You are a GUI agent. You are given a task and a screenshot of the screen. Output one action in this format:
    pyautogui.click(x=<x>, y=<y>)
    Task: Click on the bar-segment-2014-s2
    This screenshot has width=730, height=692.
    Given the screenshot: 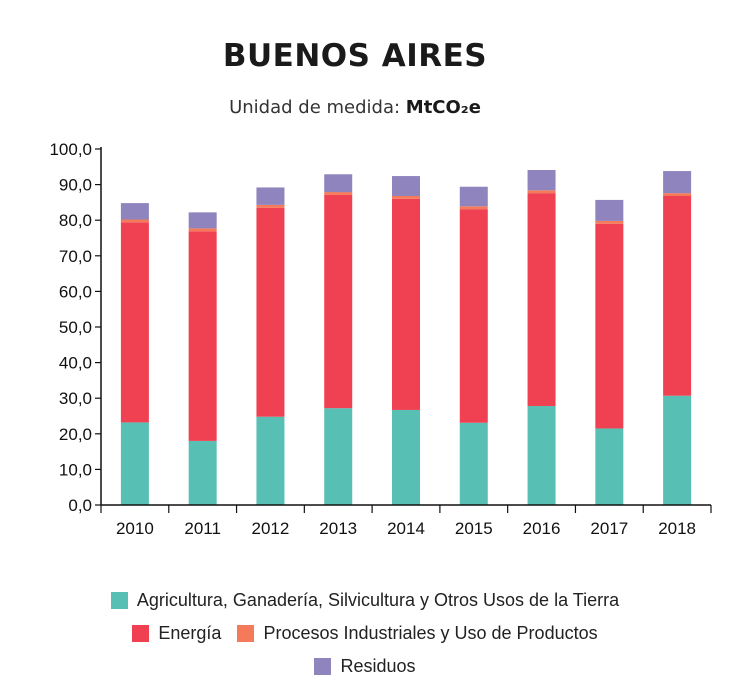 What is the action you would take?
    pyautogui.click(x=406, y=197)
    